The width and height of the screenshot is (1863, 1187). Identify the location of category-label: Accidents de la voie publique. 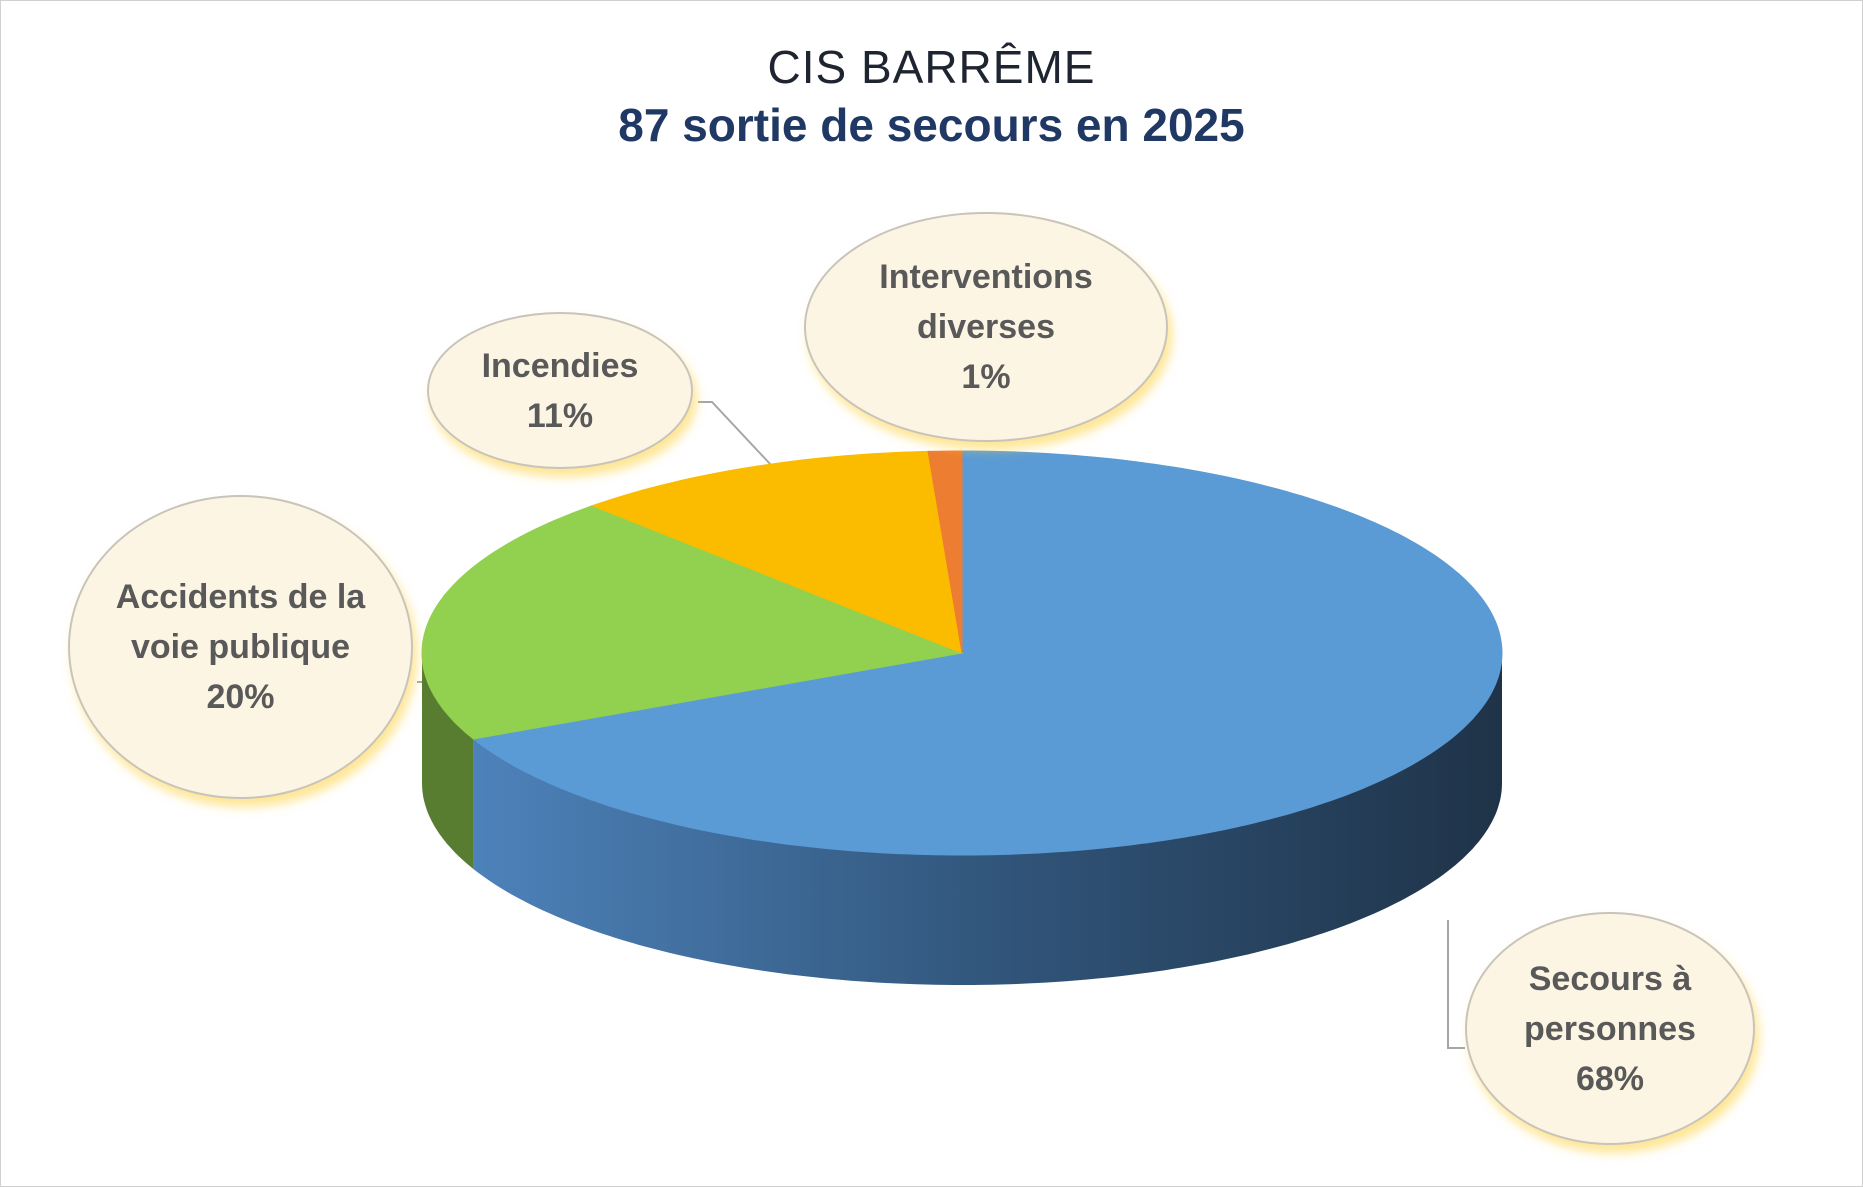
(240, 622).